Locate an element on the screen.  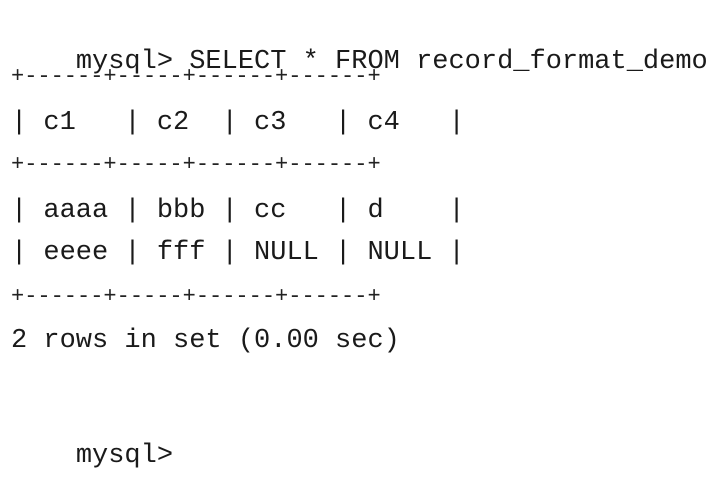
command-prompt: mysql> is located at coordinates (124, 62).